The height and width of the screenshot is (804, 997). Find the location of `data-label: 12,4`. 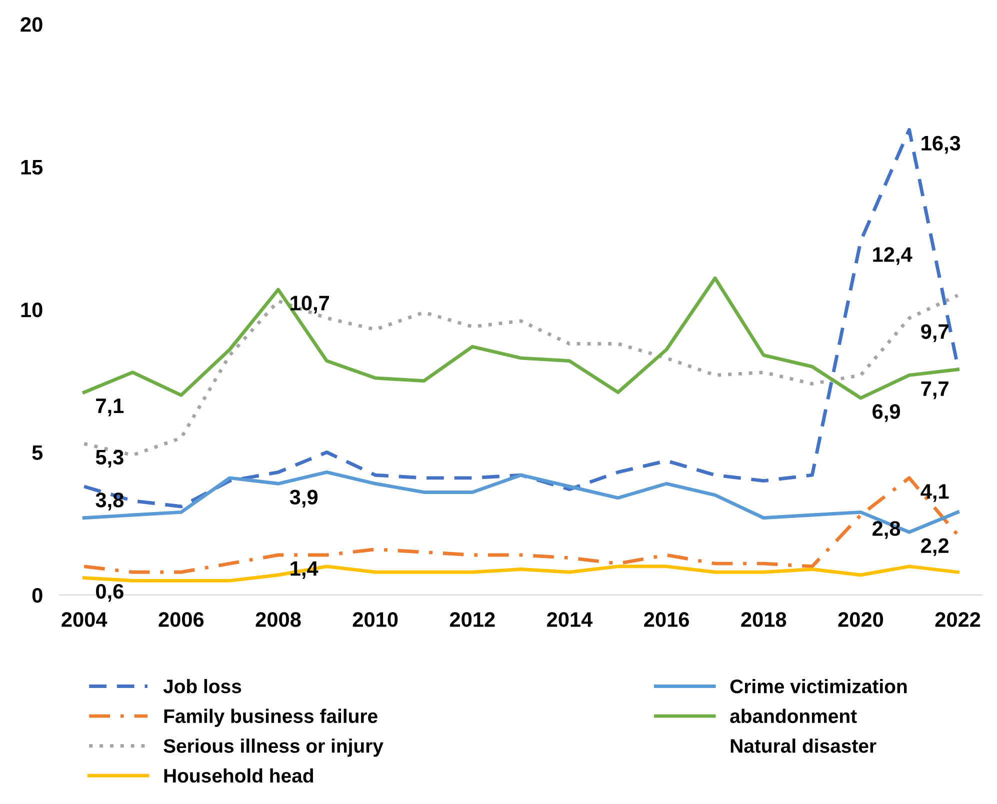

data-label: 12,4 is located at coordinates (892, 256).